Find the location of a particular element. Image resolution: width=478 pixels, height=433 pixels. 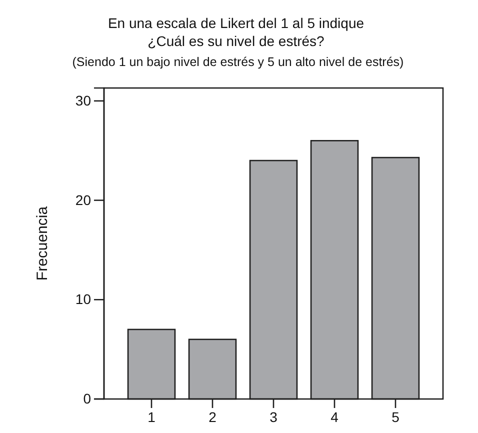

y-axis-title: Frecuencia is located at coordinates (42, 243).